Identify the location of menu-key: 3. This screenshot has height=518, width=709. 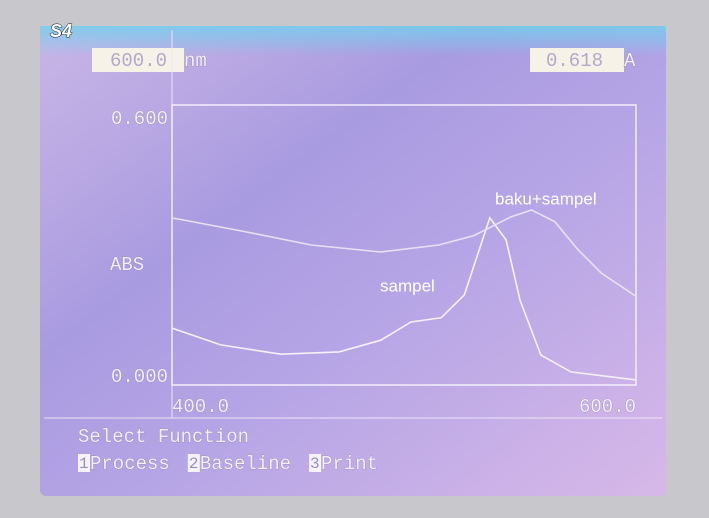
(315, 464).